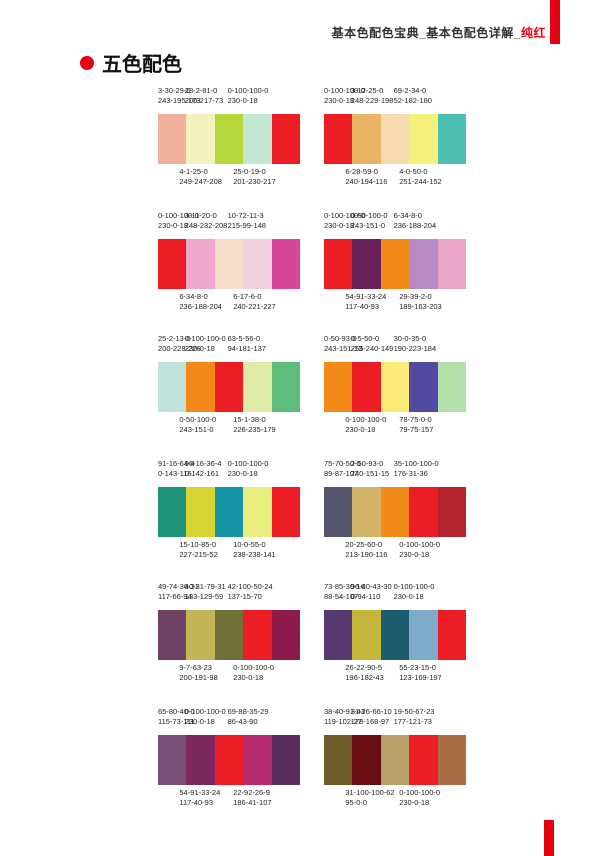 The image size is (600, 856). What do you see at coordinates (366, 554) in the screenshot?
I see `rgb-value: 213-190-116` at bounding box center [366, 554].